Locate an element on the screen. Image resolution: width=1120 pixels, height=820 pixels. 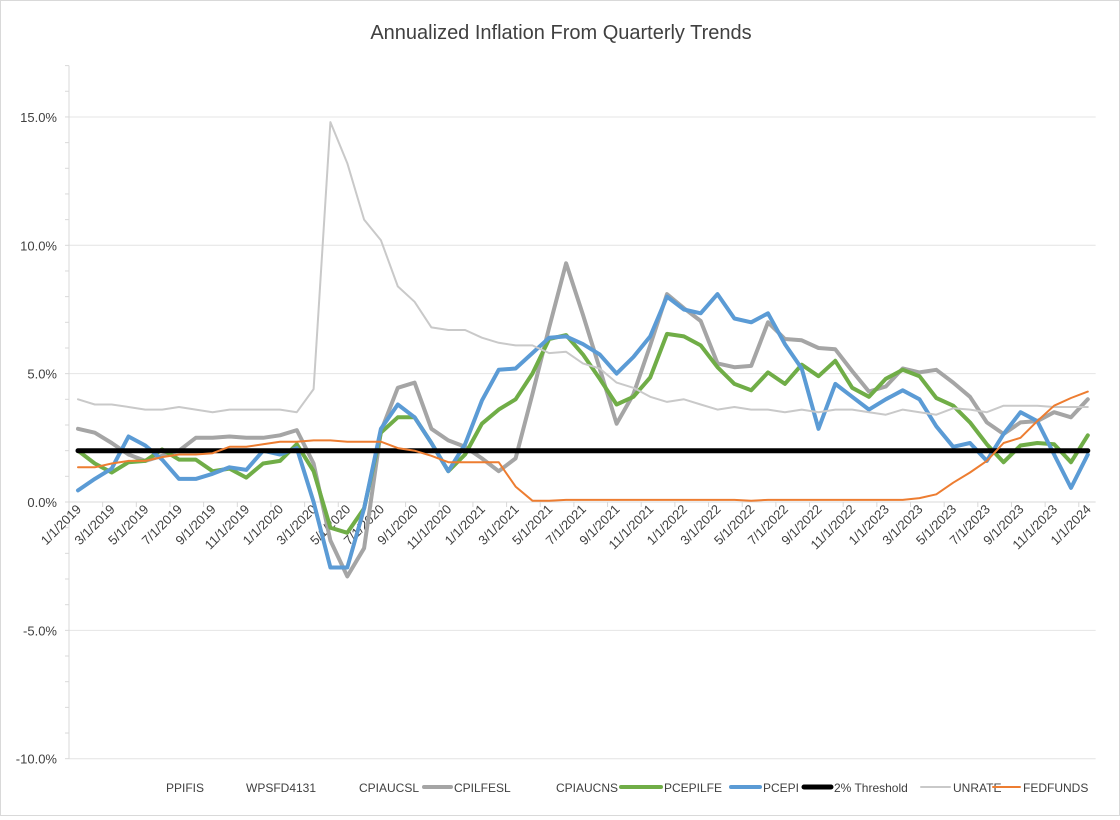
legend-label: PCEPI is located at coordinates (781, 788).